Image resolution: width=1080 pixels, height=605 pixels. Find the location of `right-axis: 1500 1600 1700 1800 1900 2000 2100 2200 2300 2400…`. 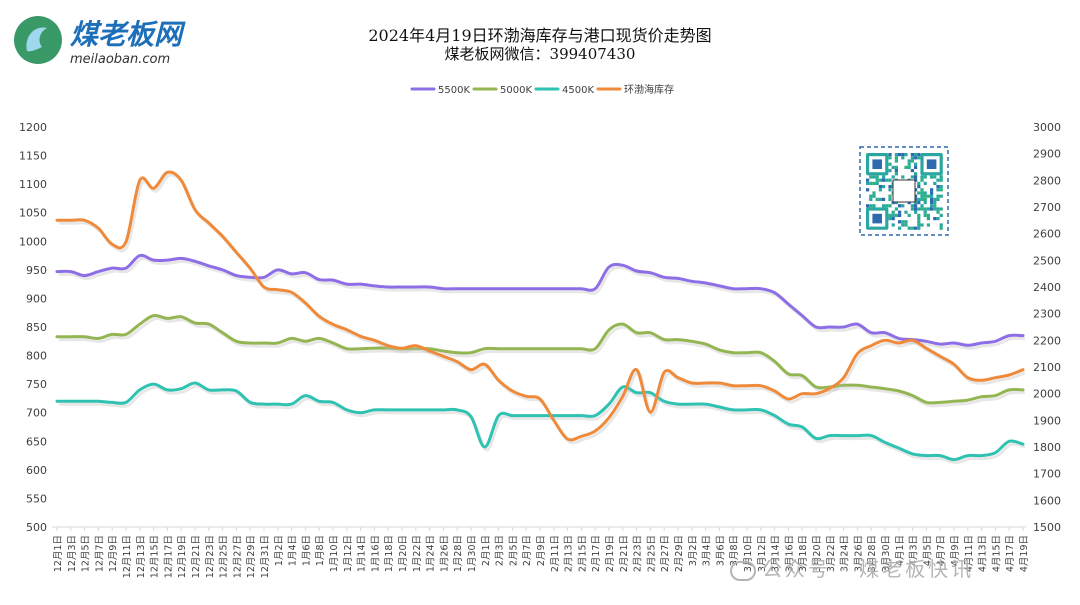

right-axis: 1500 1600 1700 1800 1900 2000 2100 2200 2300 2400… is located at coordinates (1047, 327).